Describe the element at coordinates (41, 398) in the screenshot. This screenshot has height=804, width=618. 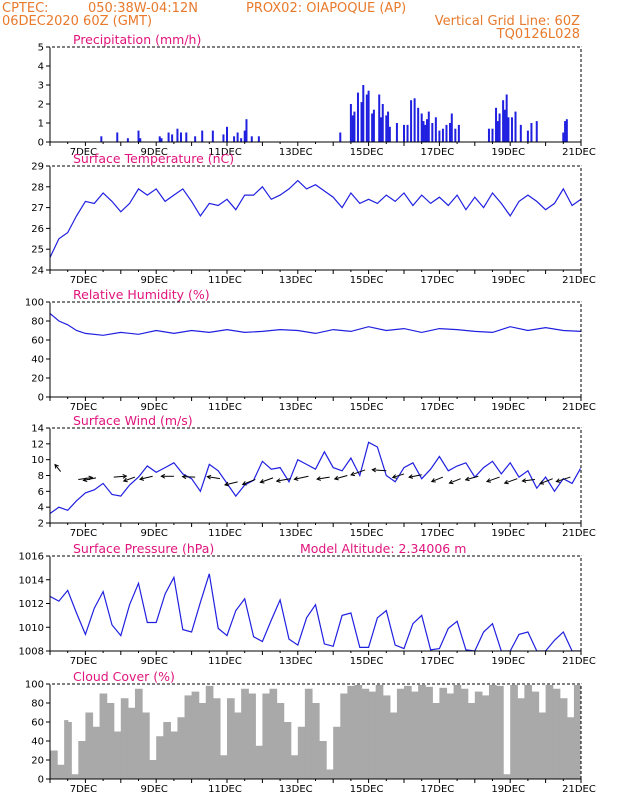
I see `y-tick-label: 0` at that location.